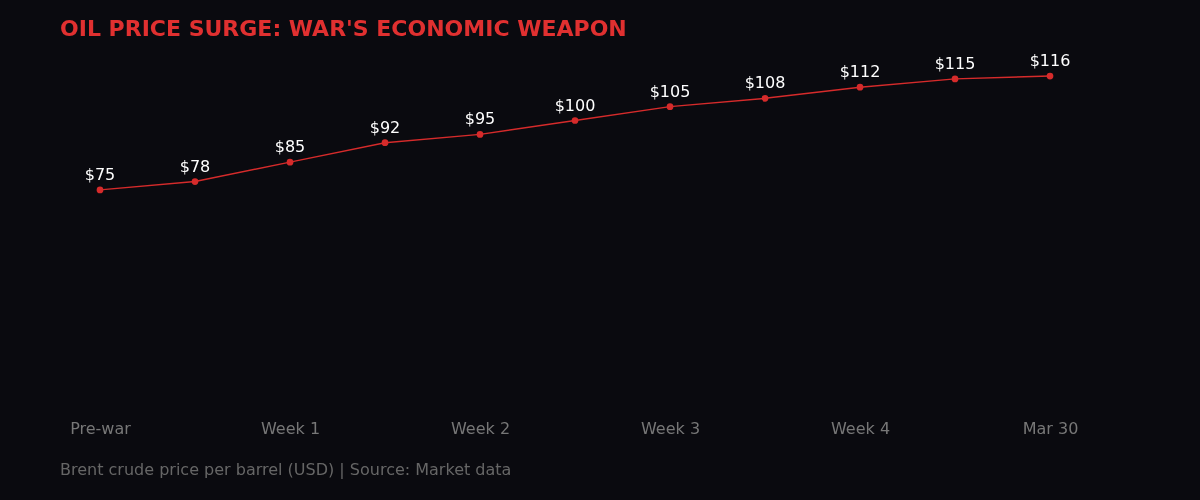  What do you see at coordinates (290, 147) in the screenshot?
I see `data-label: $85` at bounding box center [290, 147].